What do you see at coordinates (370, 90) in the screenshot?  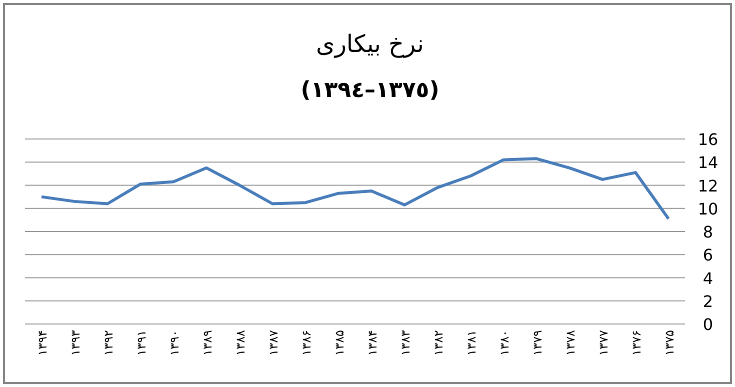 I see `chart-subtitle: (١٣٧٥–١٣٩٤)` at bounding box center [370, 90].